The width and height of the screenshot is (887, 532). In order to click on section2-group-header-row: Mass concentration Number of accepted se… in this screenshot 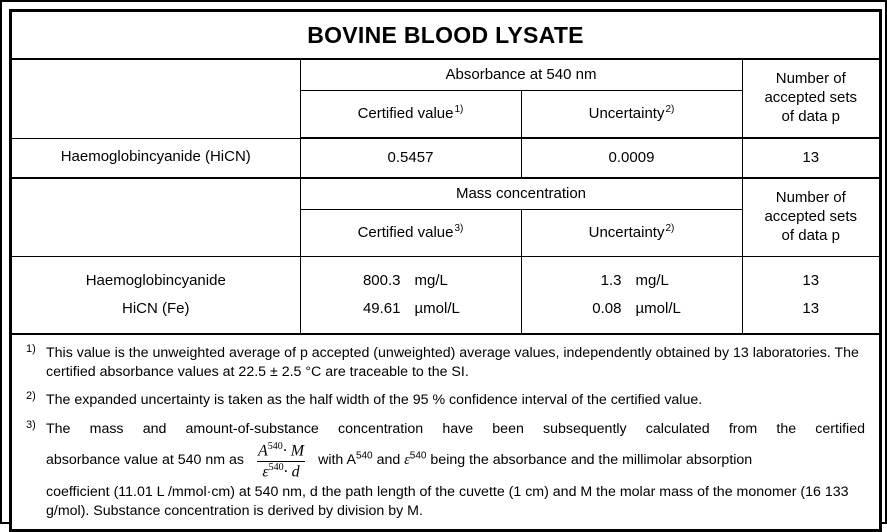, I will do `click(445, 217)`.